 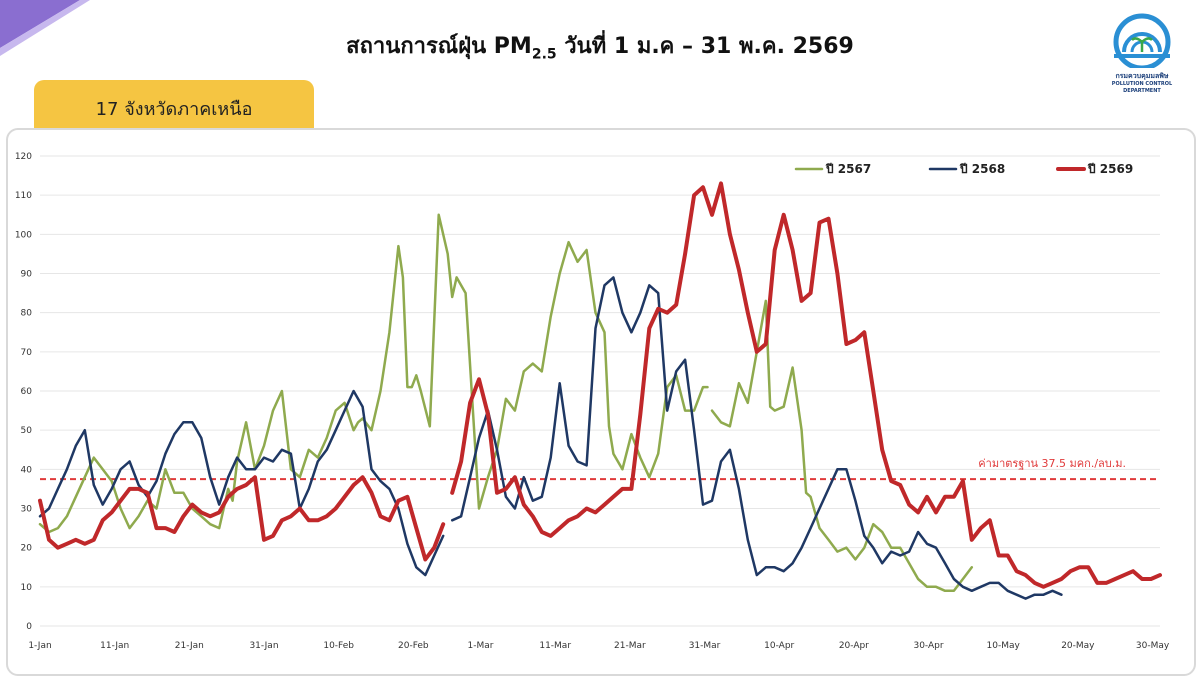 What do you see at coordinates (27, 588) in the screenshot?
I see `y-tick-label: 10` at bounding box center [27, 588].